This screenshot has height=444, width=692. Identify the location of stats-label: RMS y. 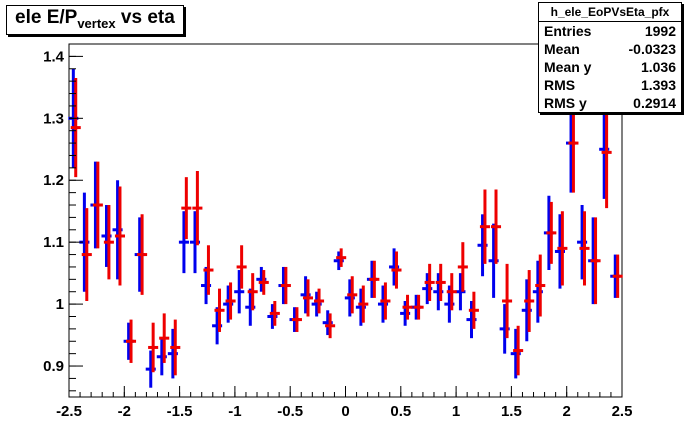
(565, 103).